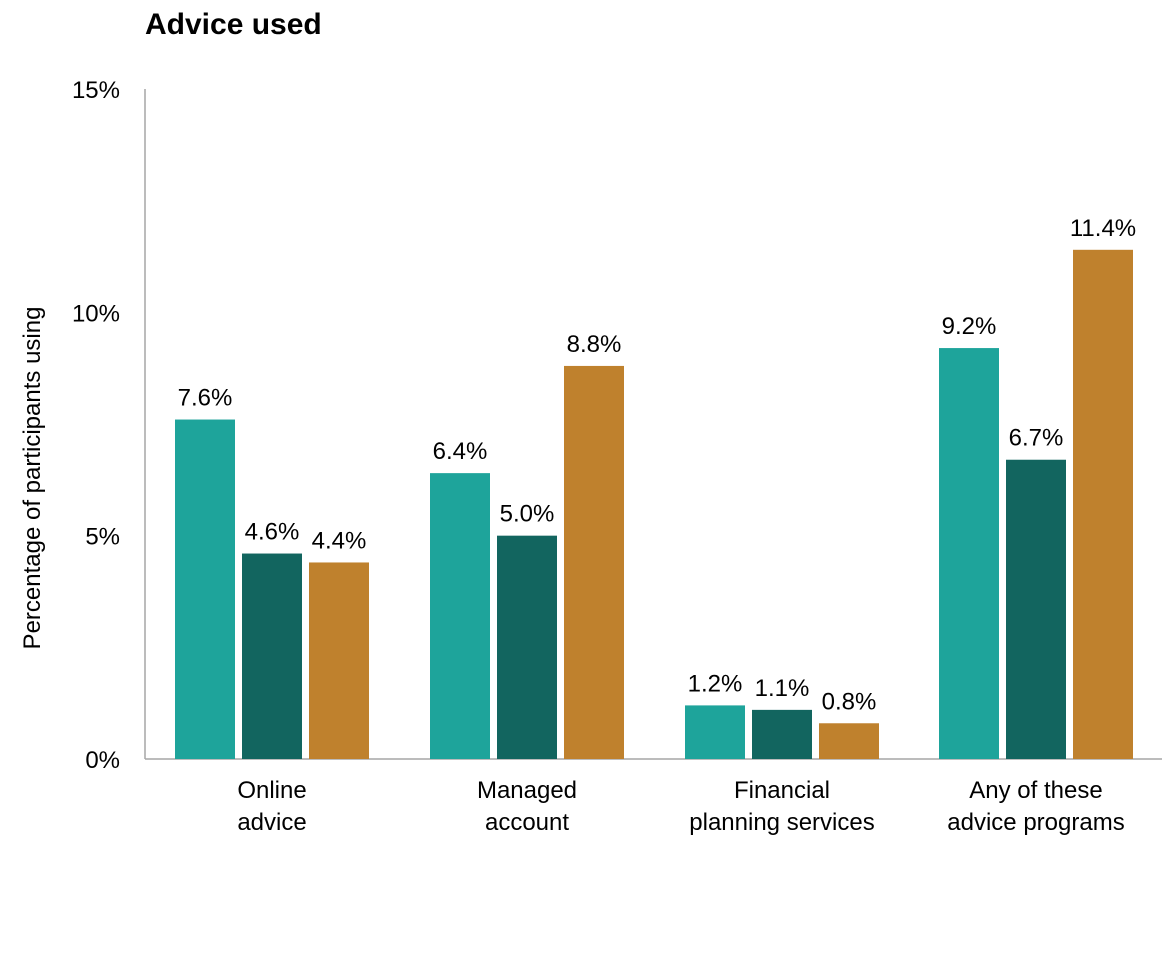 This screenshot has width=1164, height=966. What do you see at coordinates (271, 790) in the screenshot?
I see `category-label: Online` at bounding box center [271, 790].